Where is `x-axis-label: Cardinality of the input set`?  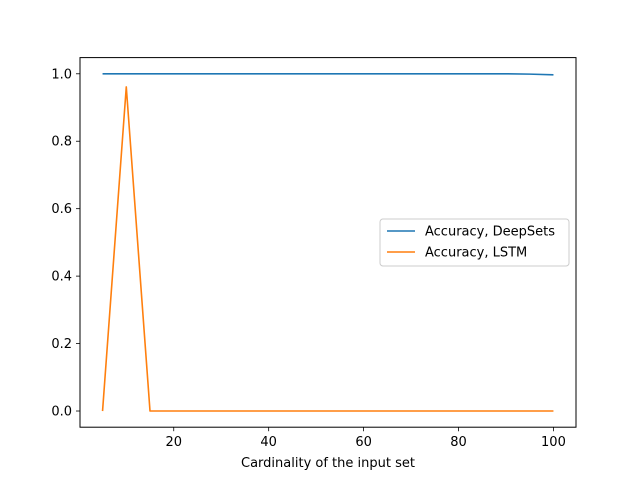
x-axis-label: Cardinality of the input set is located at coordinates (328, 463).